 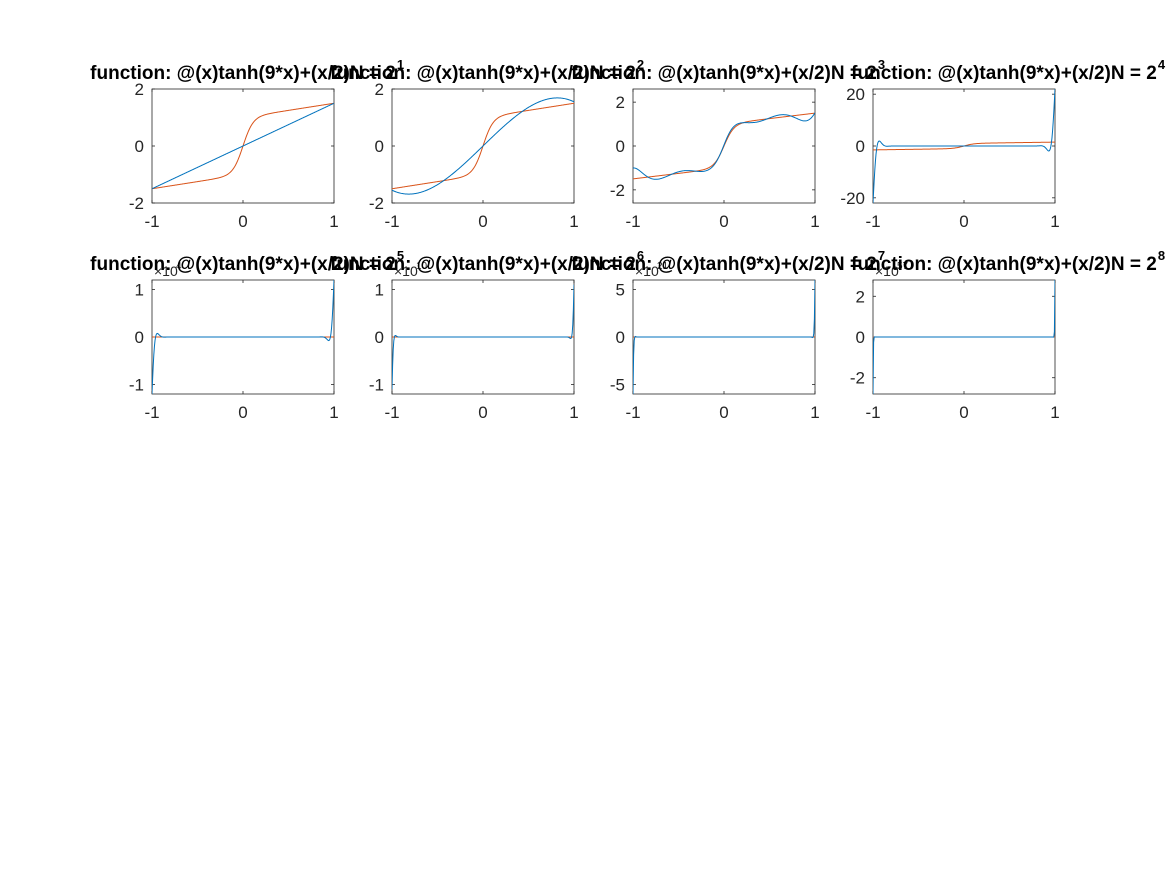 What do you see at coordinates (881, 255) in the screenshot?
I see `subplot-title-exponent: 7` at bounding box center [881, 255].